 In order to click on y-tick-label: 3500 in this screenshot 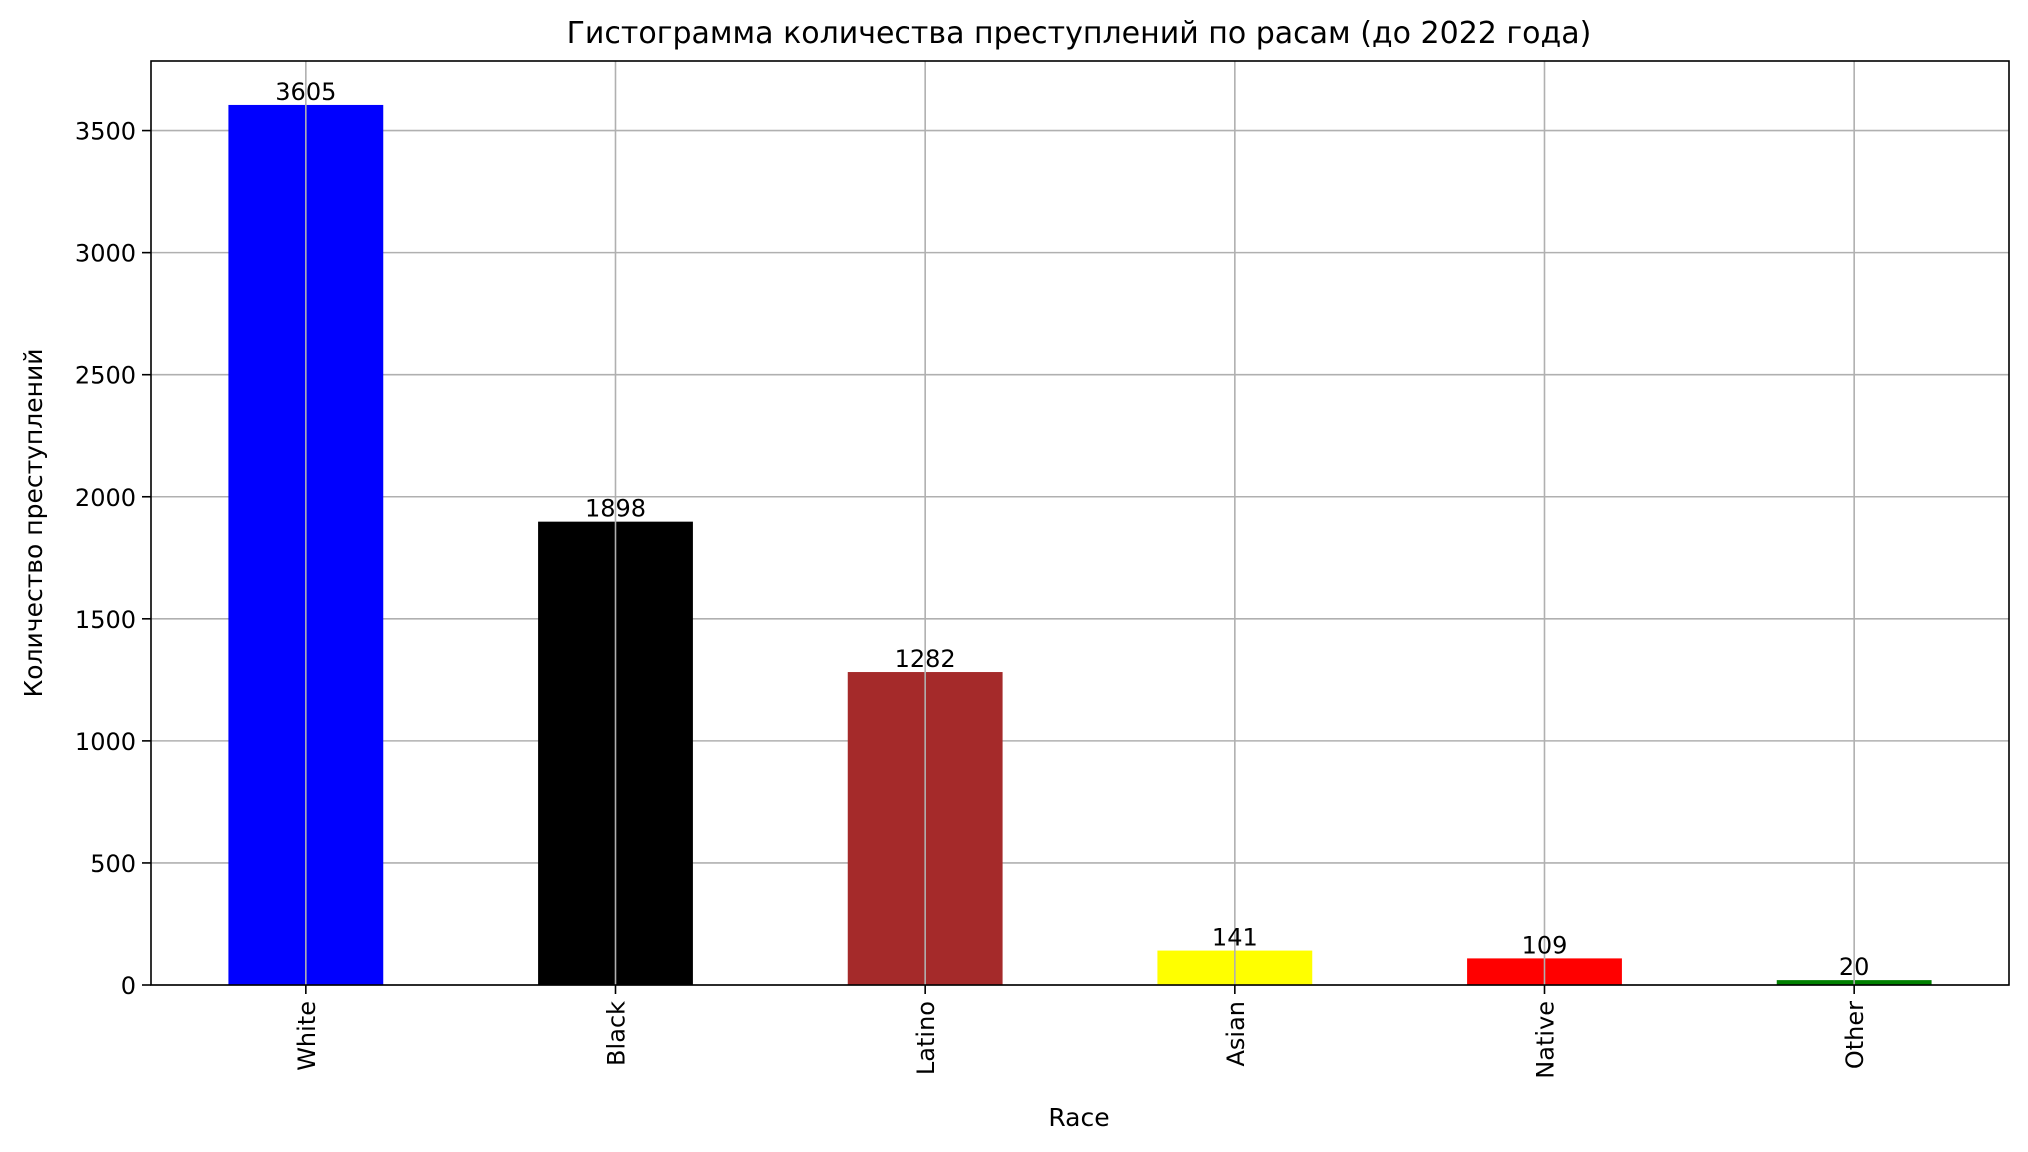, I will do `click(105, 132)`.